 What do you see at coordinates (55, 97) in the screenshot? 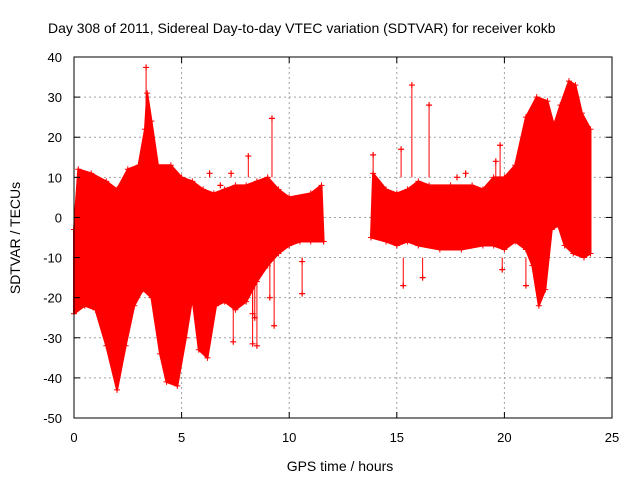
I see `y-tick-label: 30` at bounding box center [55, 97].